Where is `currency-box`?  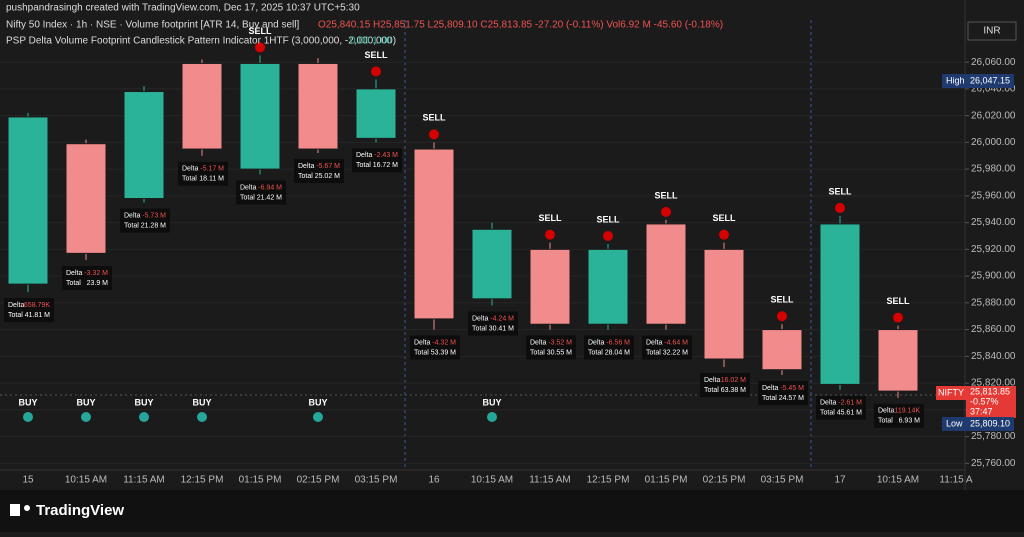
currency-box is located at coordinates (992, 31).